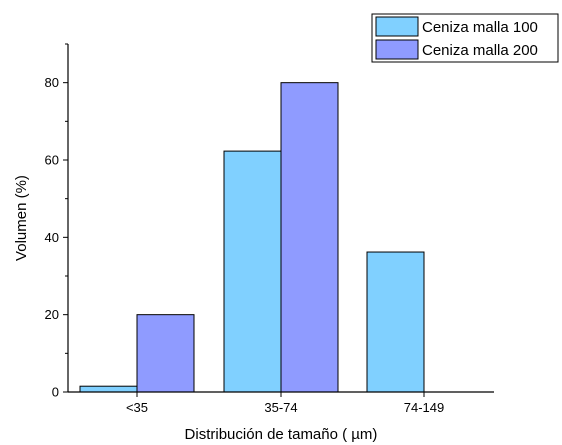 Image resolution: width=562 pixels, height=445 pixels. I want to click on x-tick-label: <35, so click(137, 407).